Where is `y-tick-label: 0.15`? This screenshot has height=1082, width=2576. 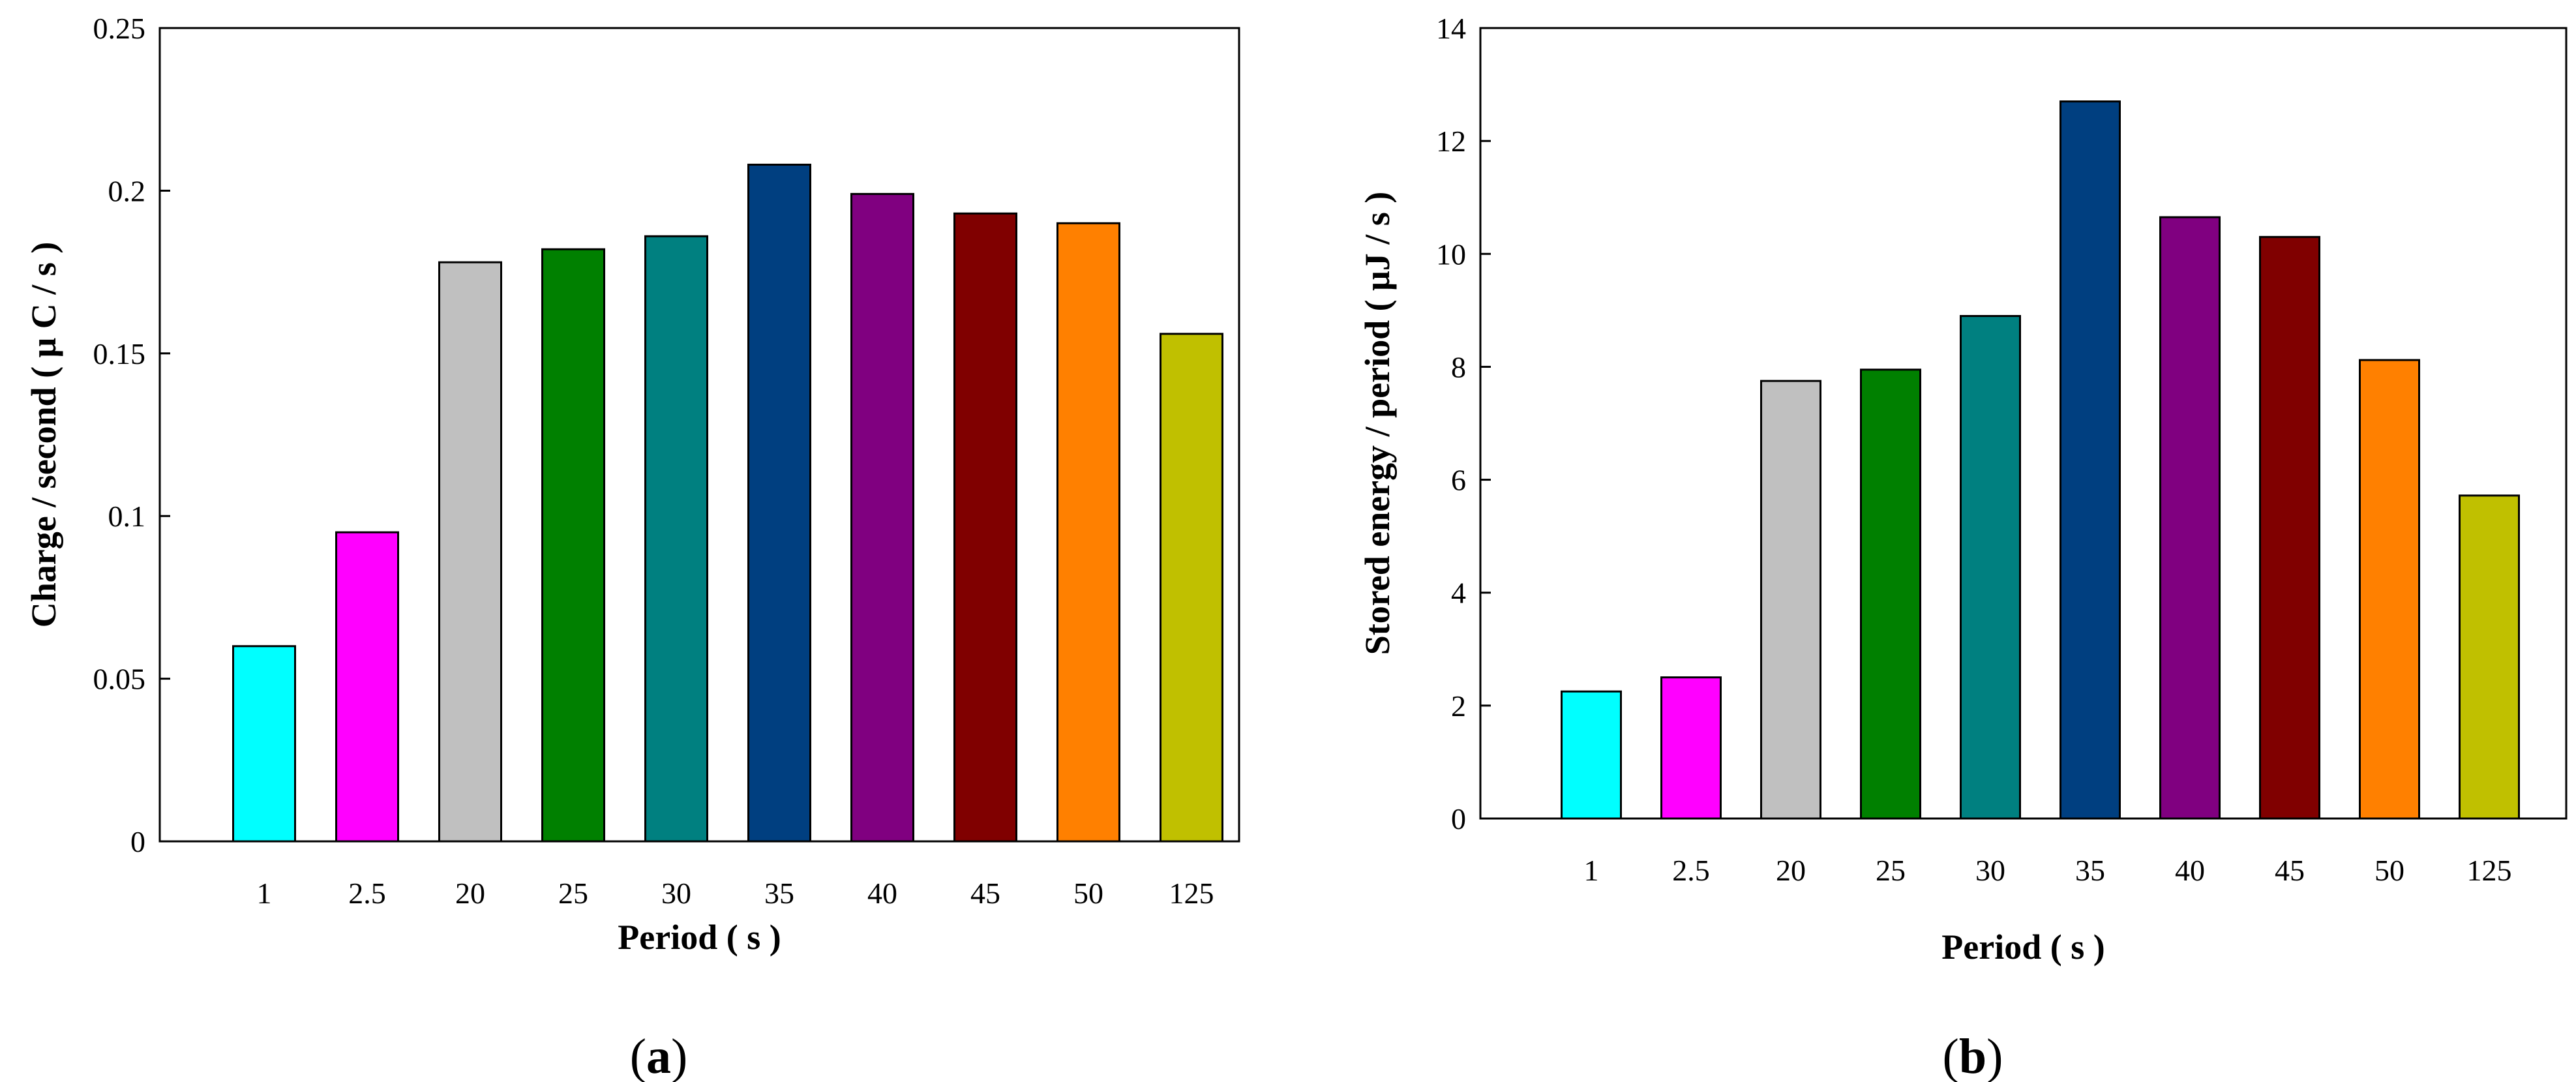
y-tick-label: 0.15 is located at coordinates (119, 353).